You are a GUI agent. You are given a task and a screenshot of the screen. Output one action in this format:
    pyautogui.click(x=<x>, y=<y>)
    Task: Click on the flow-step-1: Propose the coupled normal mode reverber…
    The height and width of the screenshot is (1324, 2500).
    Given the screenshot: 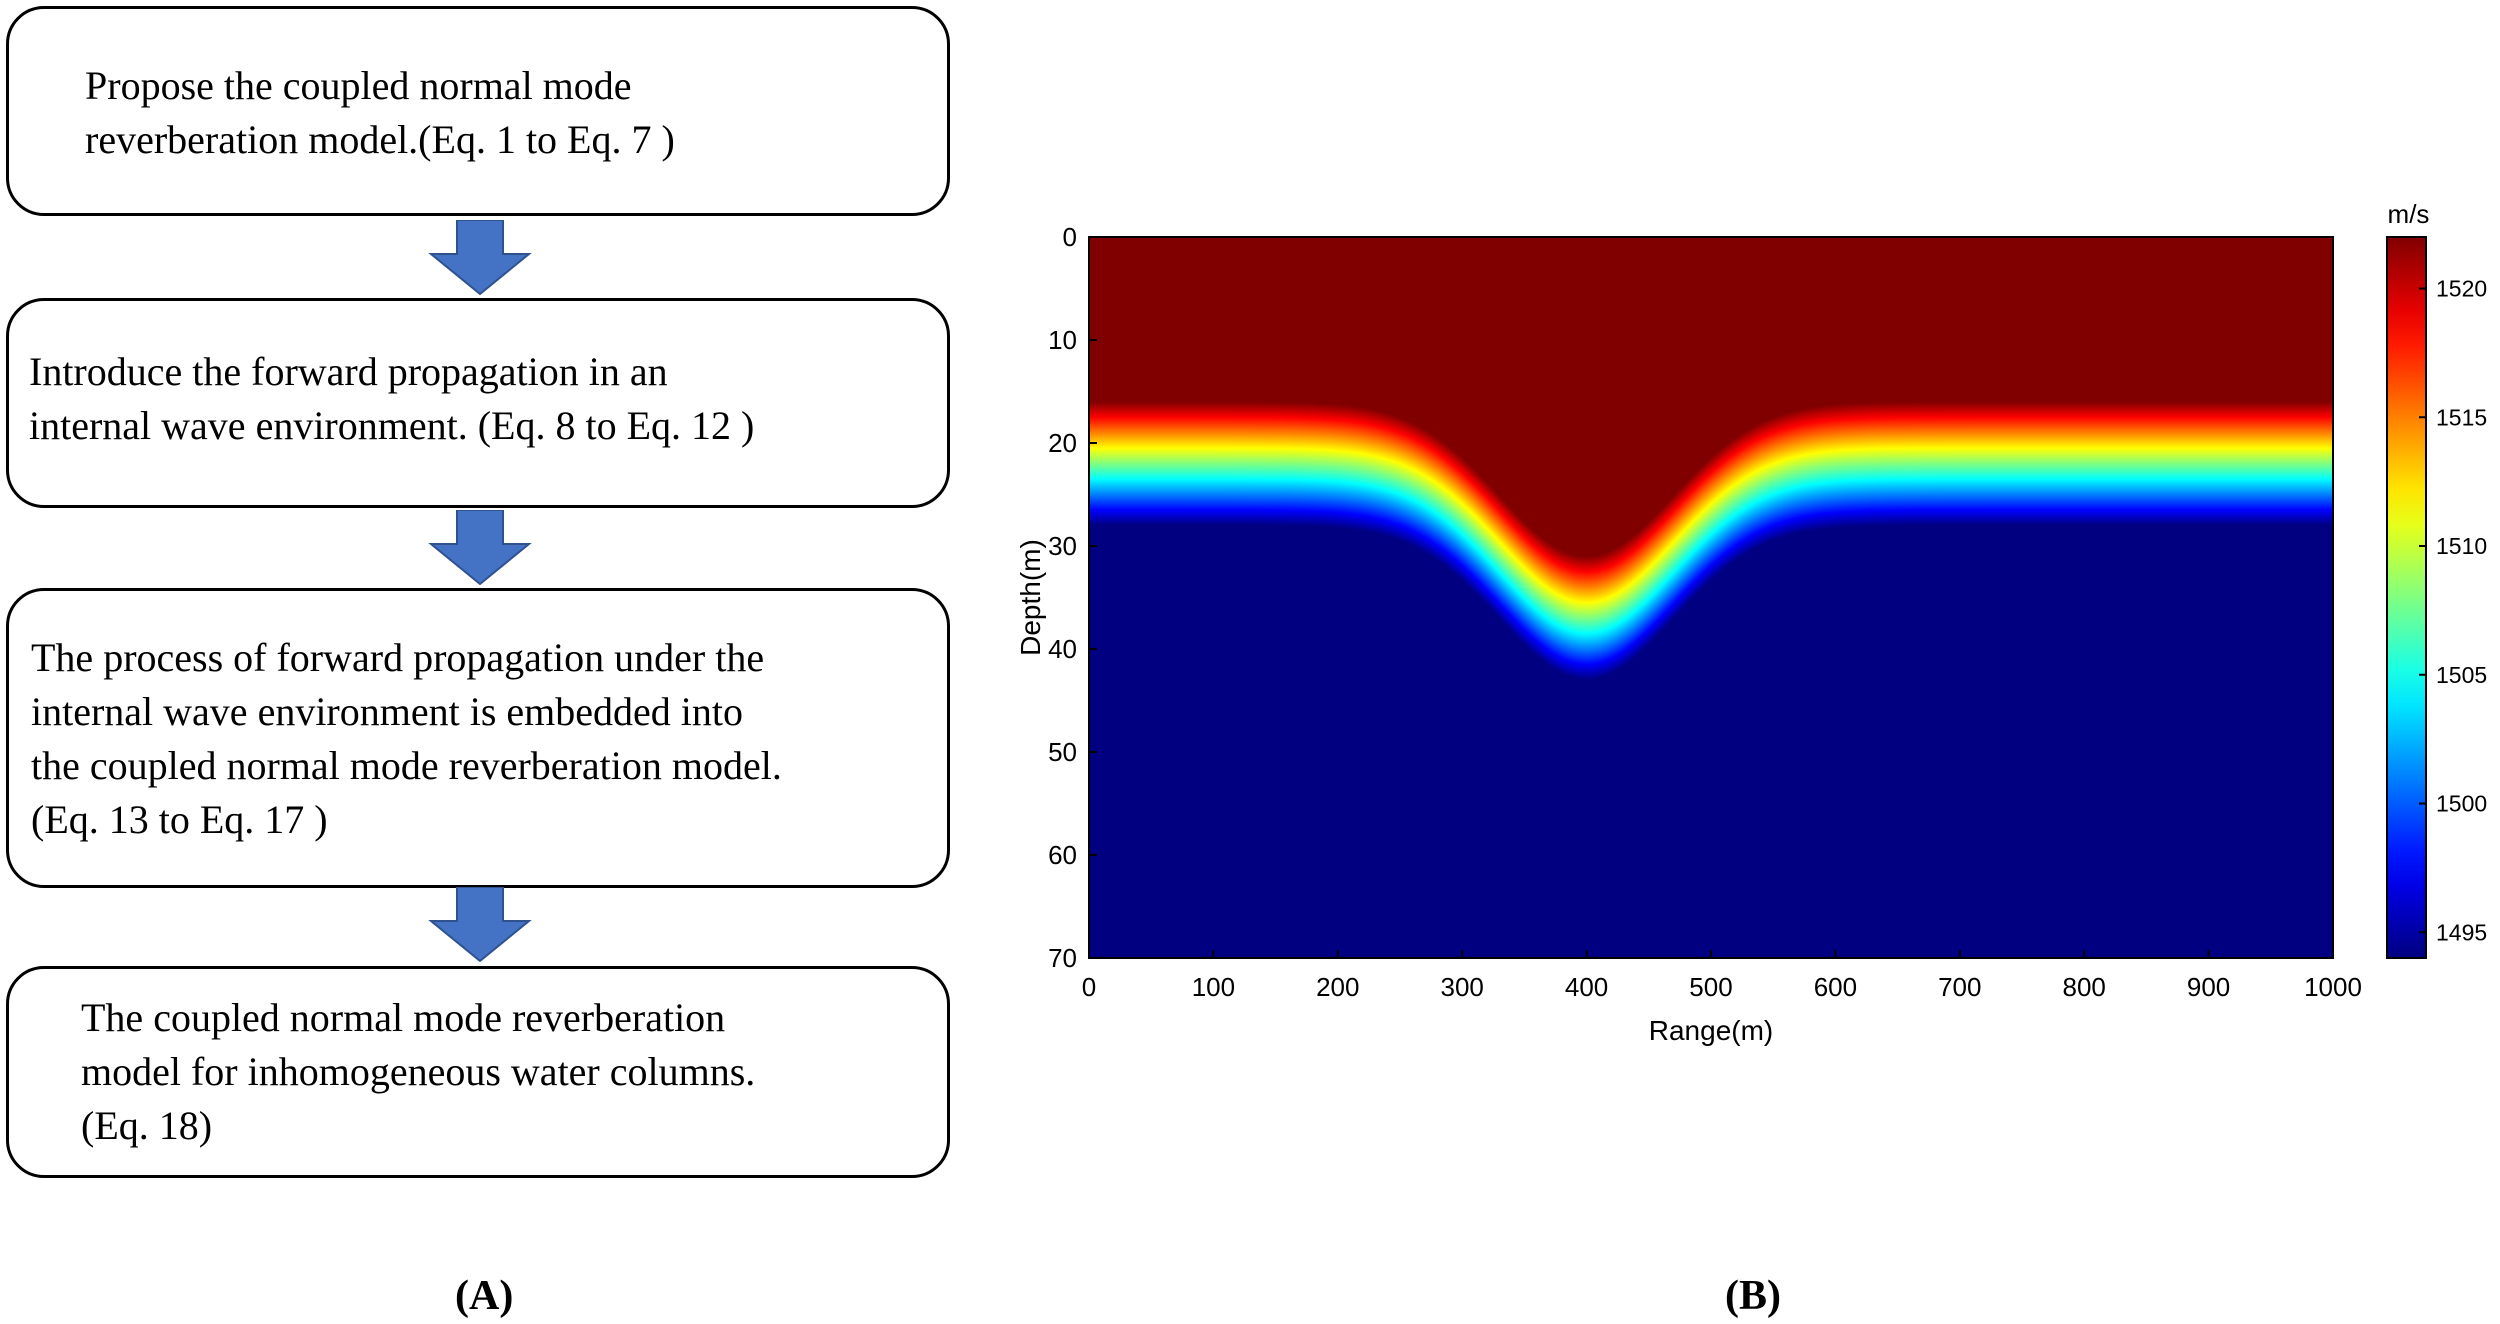 What is the action you would take?
    pyautogui.click(x=478, y=111)
    